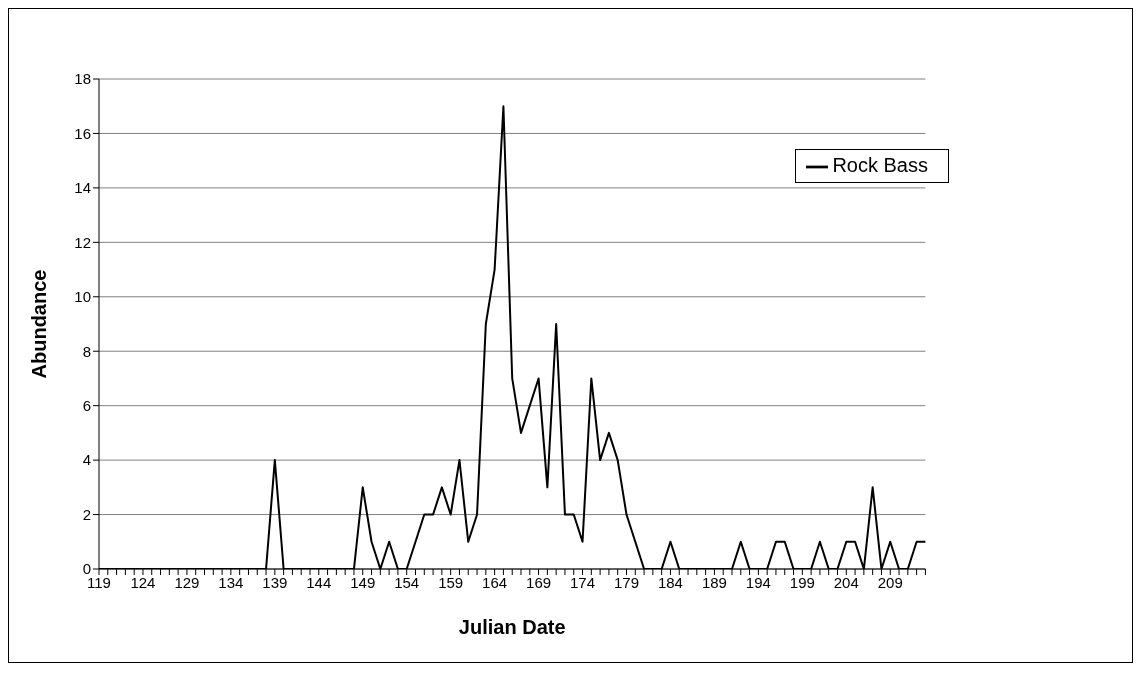 This screenshot has height=677, width=1141. I want to click on x-tick-label: 154, so click(407, 582).